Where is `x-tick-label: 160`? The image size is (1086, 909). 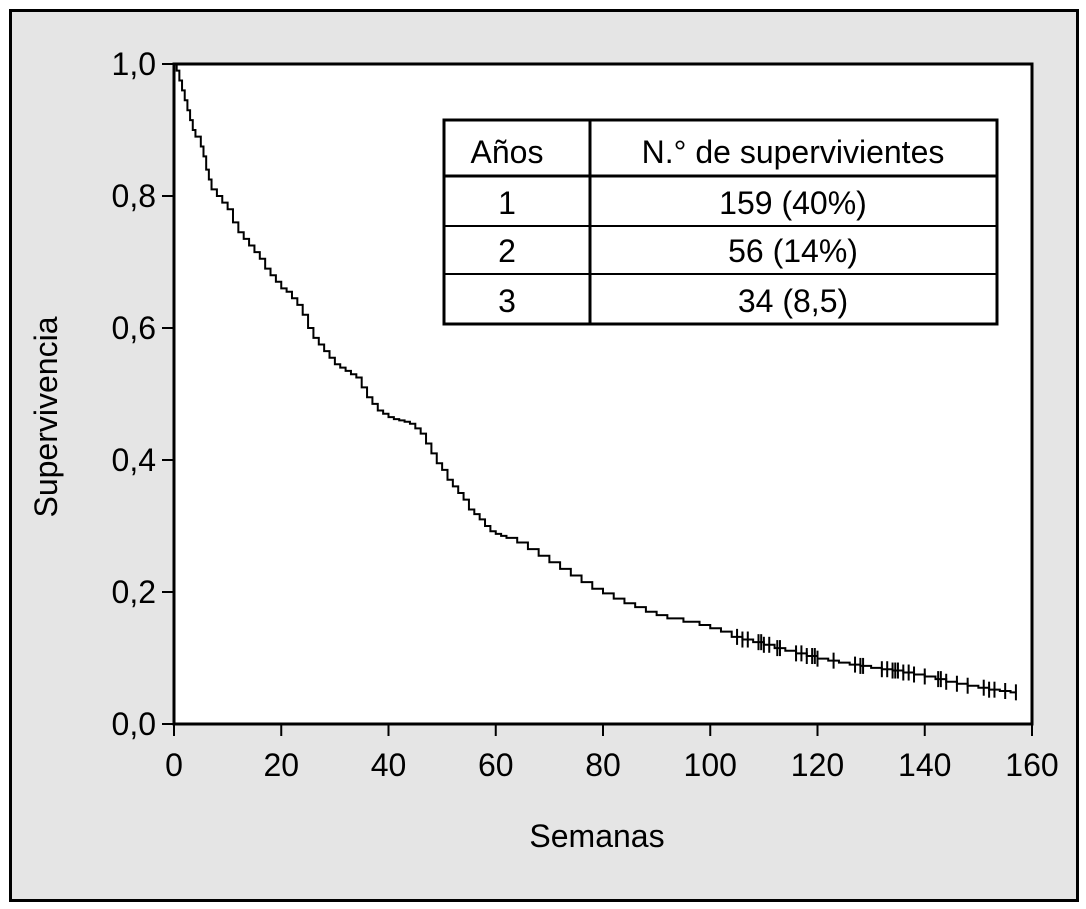
x-tick-label: 160 is located at coordinates (1031, 765).